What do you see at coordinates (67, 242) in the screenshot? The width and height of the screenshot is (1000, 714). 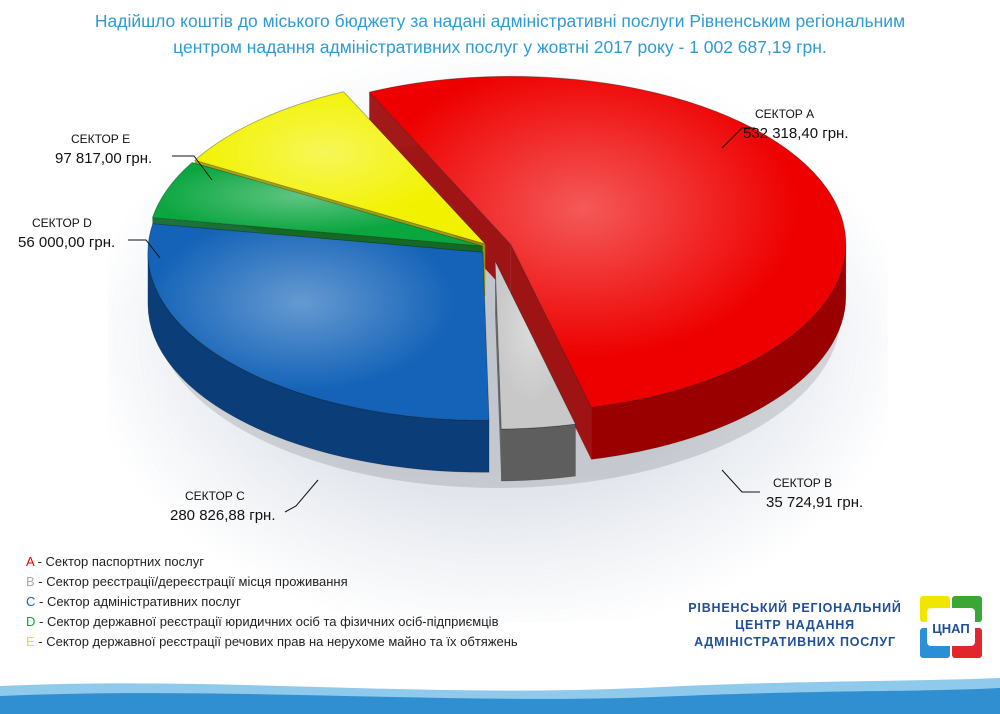 I see `label-value-d: 56 000,00 грн.` at bounding box center [67, 242].